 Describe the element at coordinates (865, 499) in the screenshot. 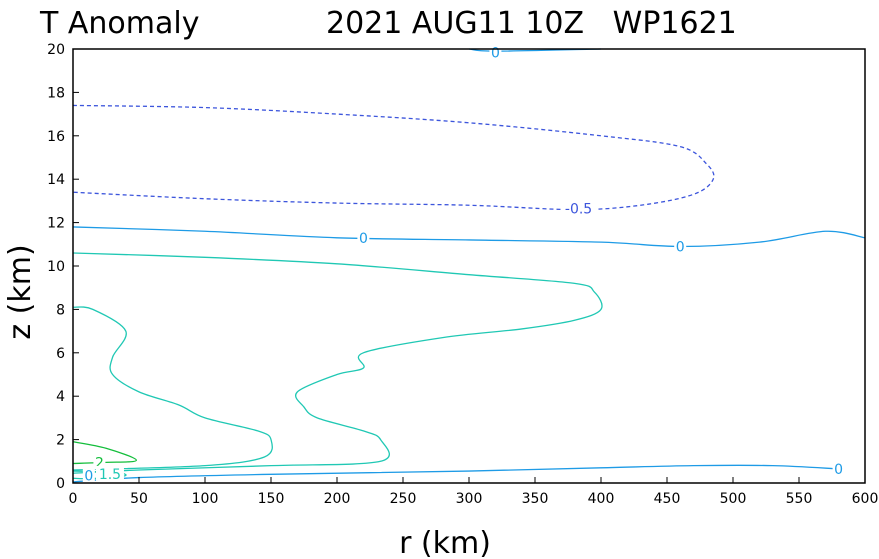

I see `x-tick-label: 600` at that location.